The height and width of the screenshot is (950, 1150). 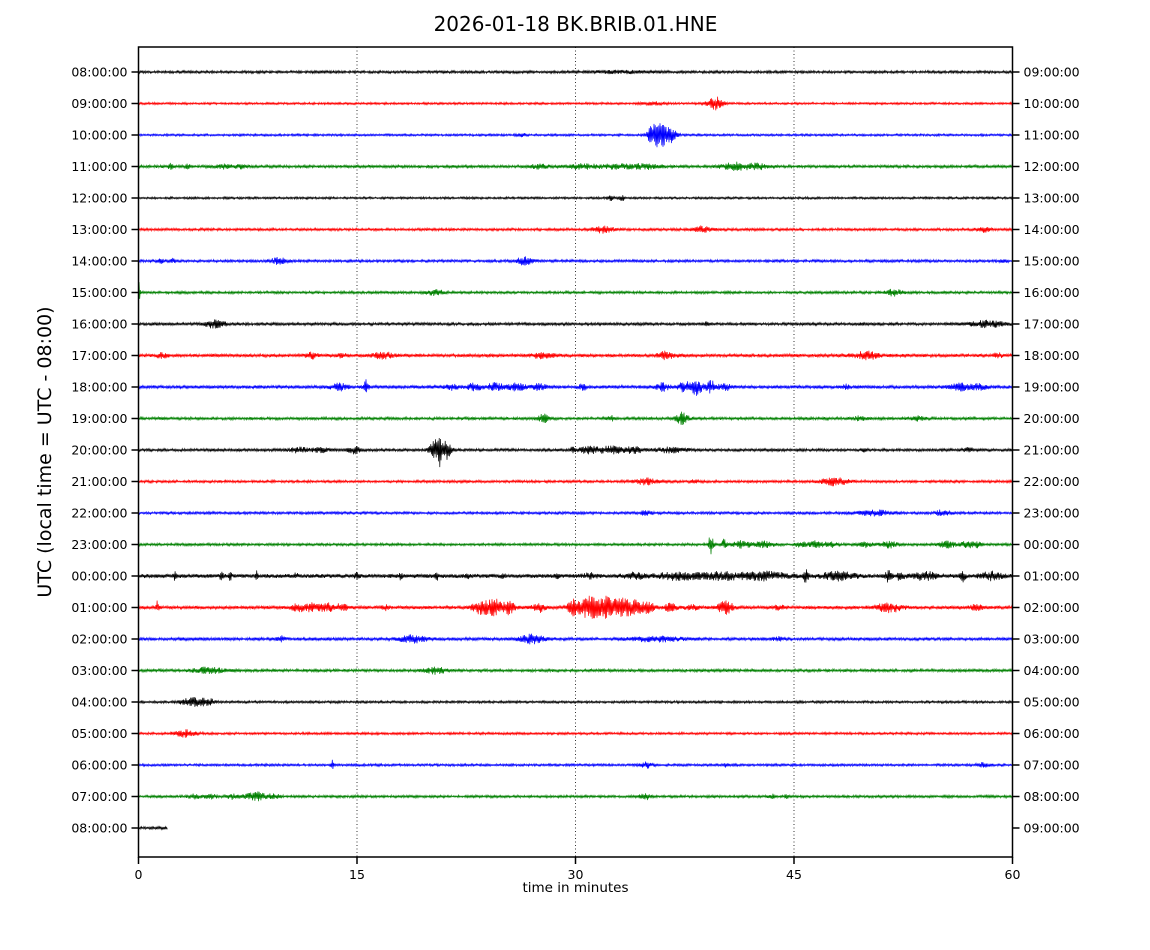 What do you see at coordinates (99, 418) in the screenshot?
I see `utc-time-label: 19:00:00` at bounding box center [99, 418].